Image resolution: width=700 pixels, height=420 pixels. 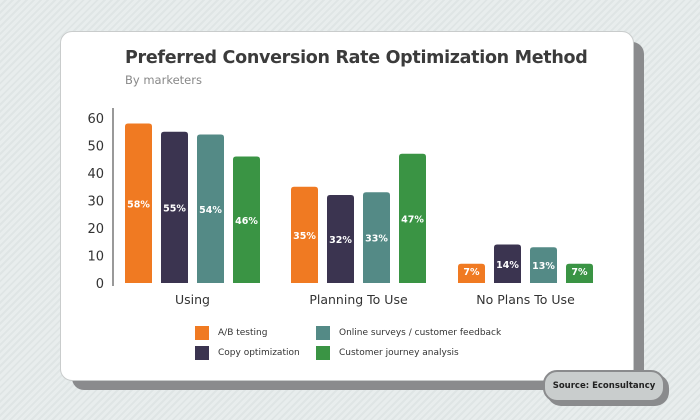 I want to click on chart-subtitle: By marketers, so click(x=163, y=80).